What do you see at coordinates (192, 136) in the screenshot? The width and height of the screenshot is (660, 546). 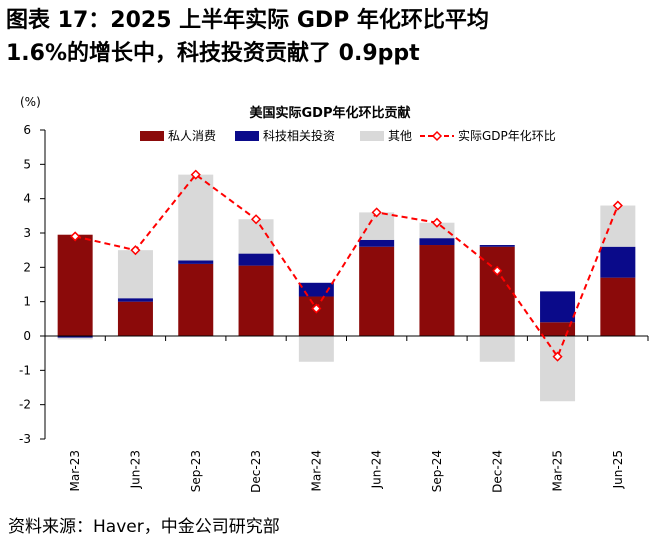 I see `legend-label-consumption: 私人消费` at bounding box center [192, 136].